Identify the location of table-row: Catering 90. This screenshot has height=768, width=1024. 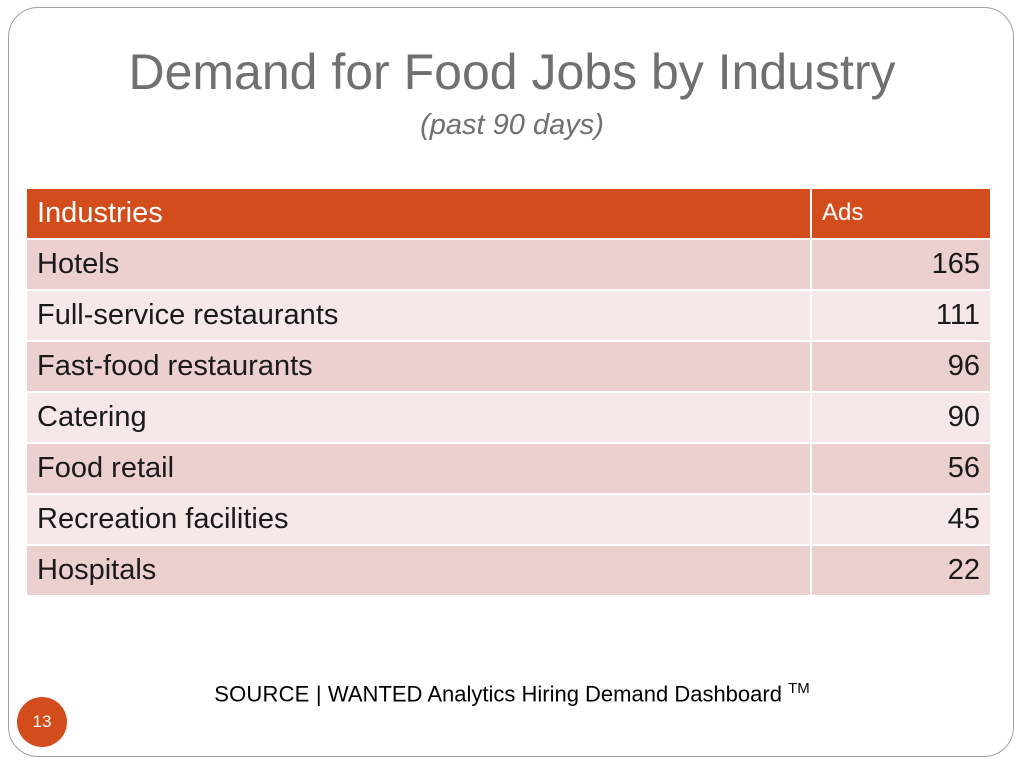
(508, 417).